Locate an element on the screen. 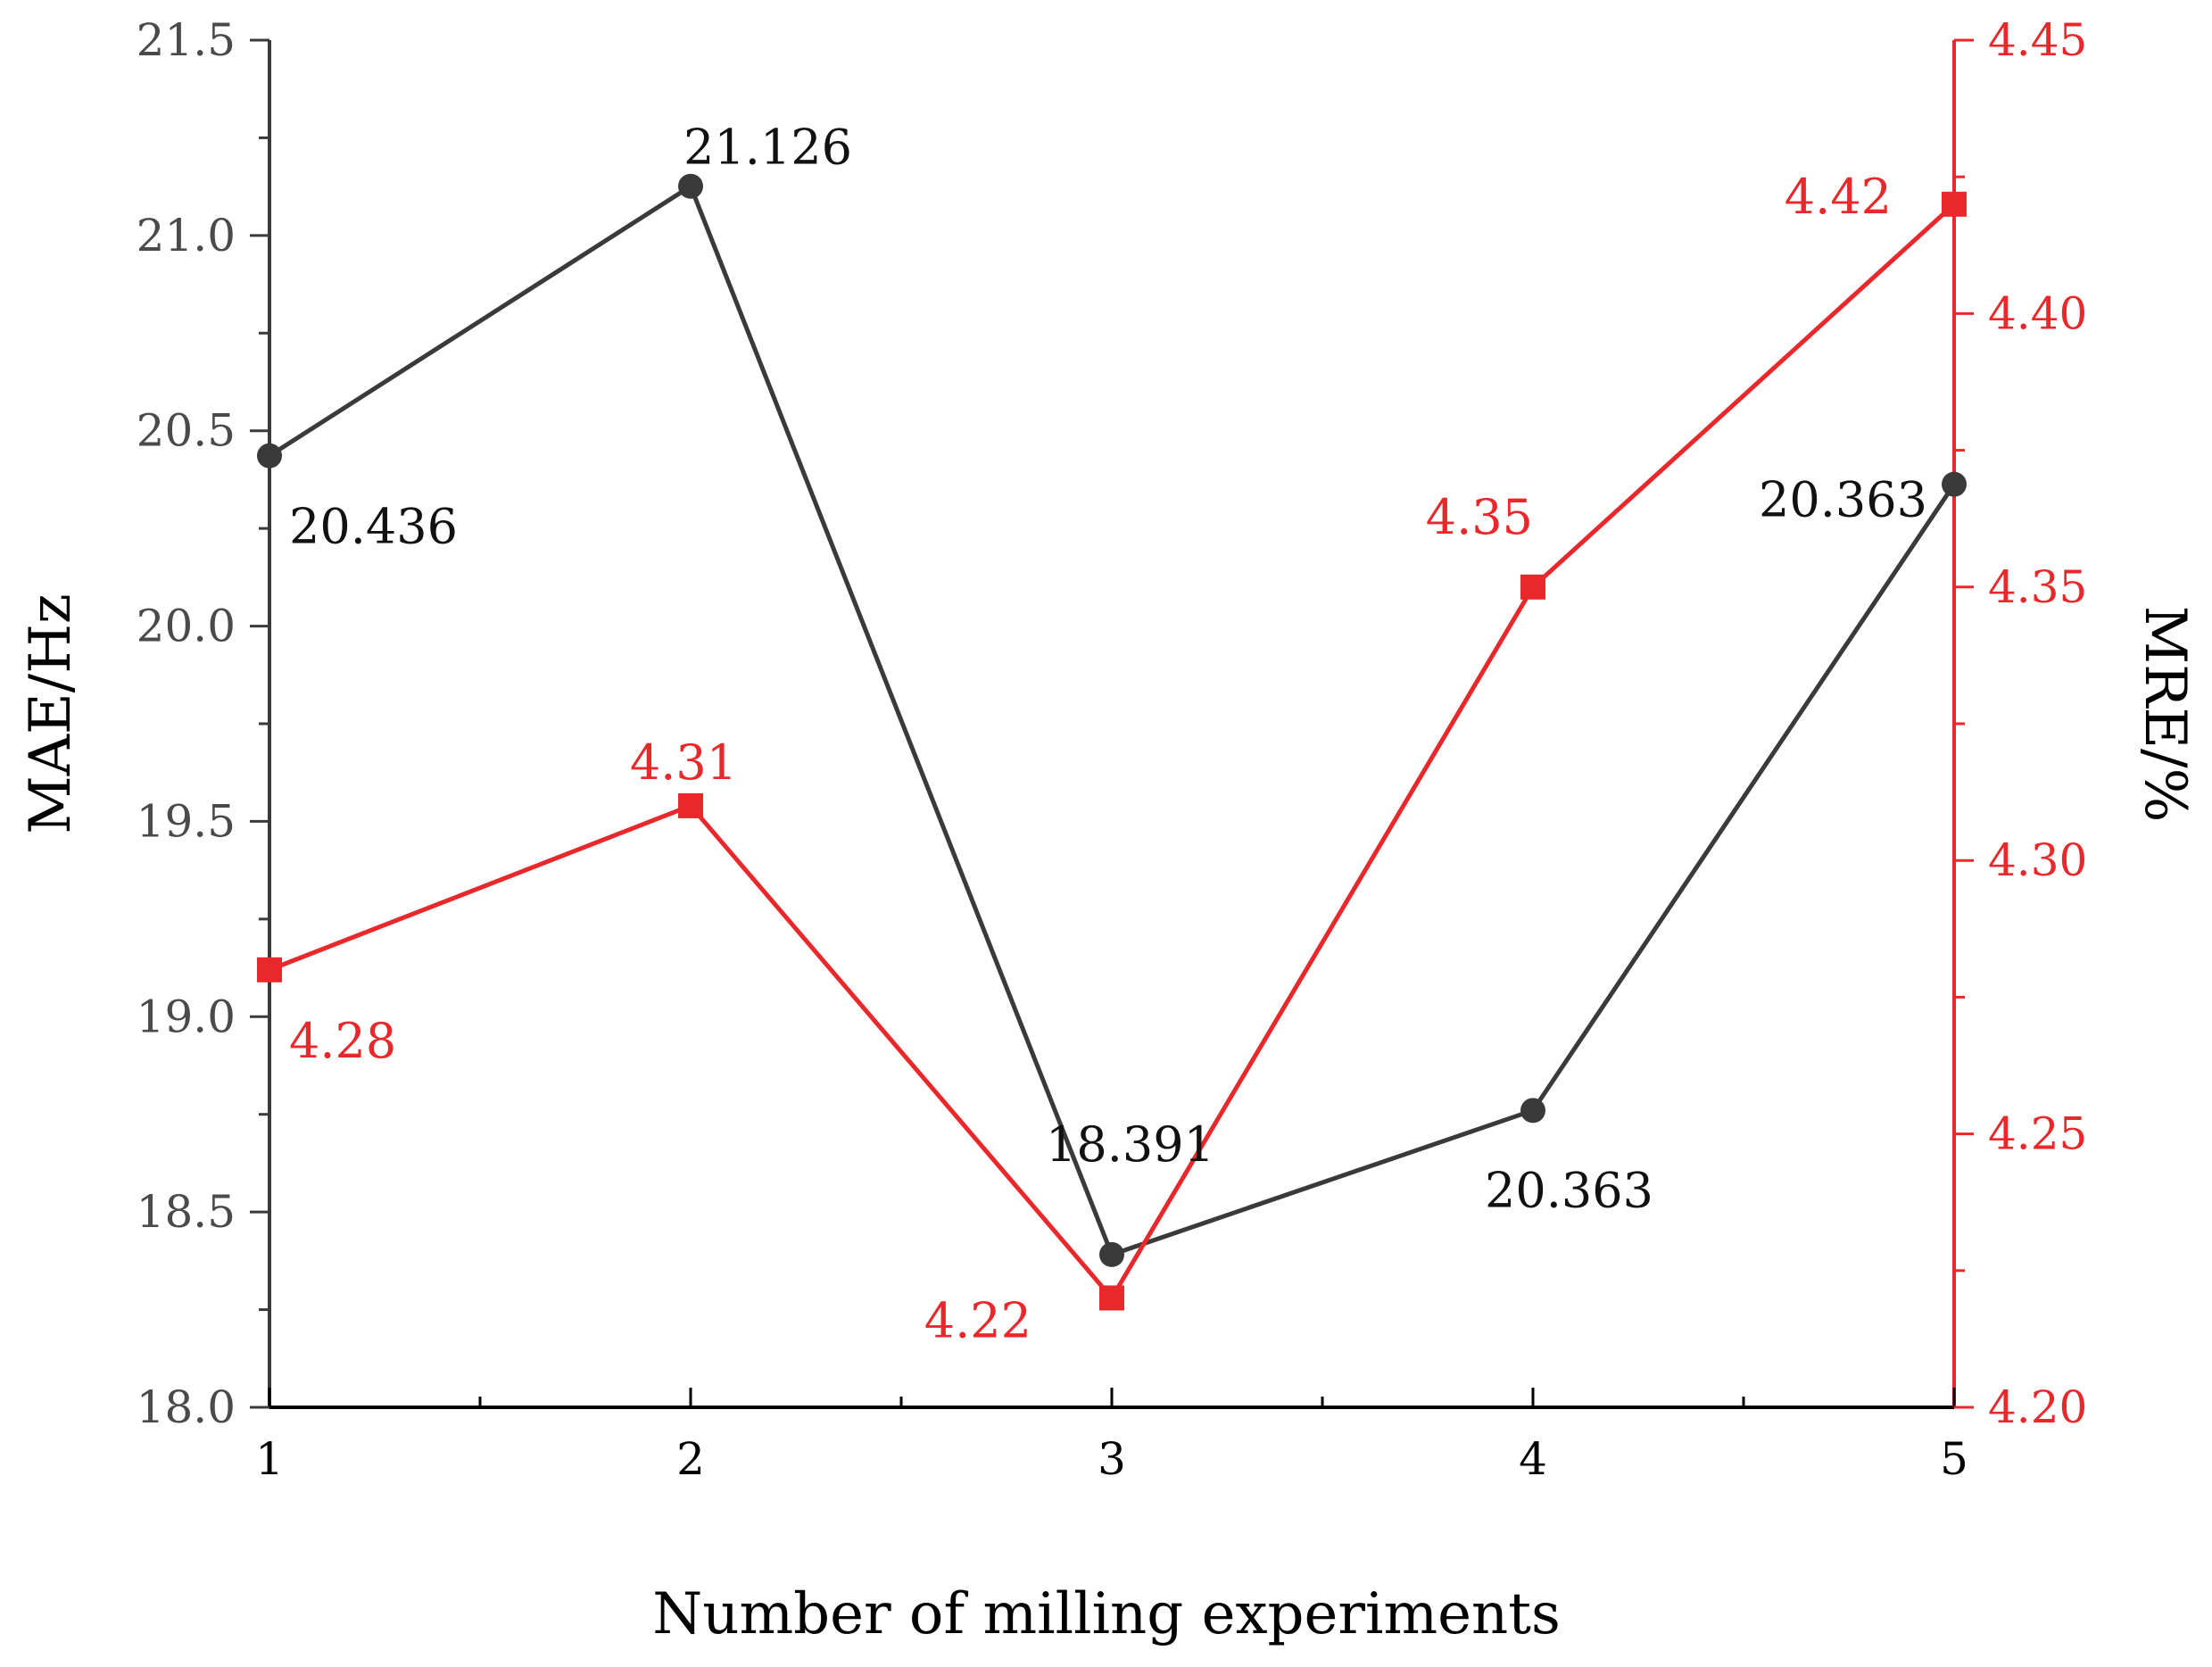 This screenshot has height=1667, width=2212. x-tick-label: 4 is located at coordinates (1533, 1459).